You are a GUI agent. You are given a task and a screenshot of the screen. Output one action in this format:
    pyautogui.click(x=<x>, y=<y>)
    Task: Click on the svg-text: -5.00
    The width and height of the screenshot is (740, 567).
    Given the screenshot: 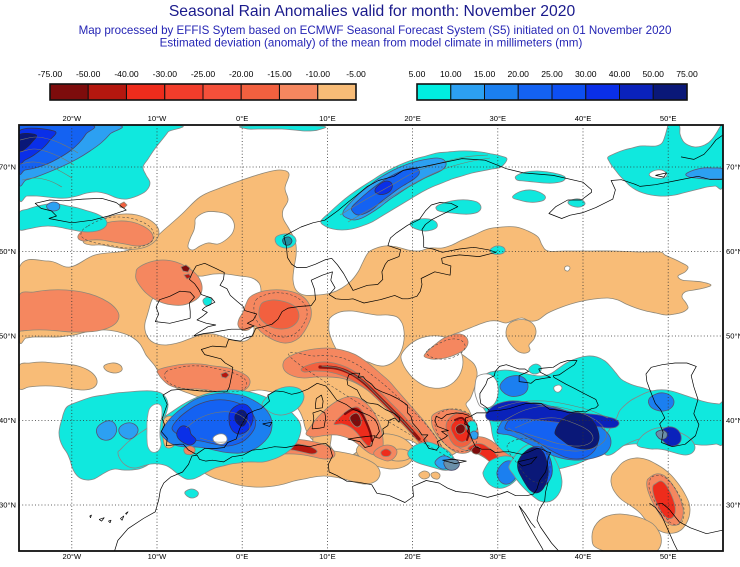 What is the action you would take?
    pyautogui.click(x=356, y=74)
    